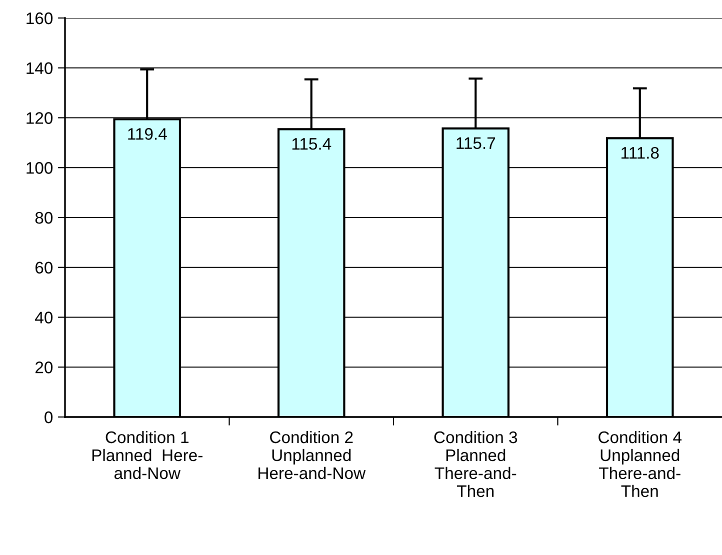  Describe the element at coordinates (640, 152) in the screenshot. I see `data-label: 111.8` at that location.